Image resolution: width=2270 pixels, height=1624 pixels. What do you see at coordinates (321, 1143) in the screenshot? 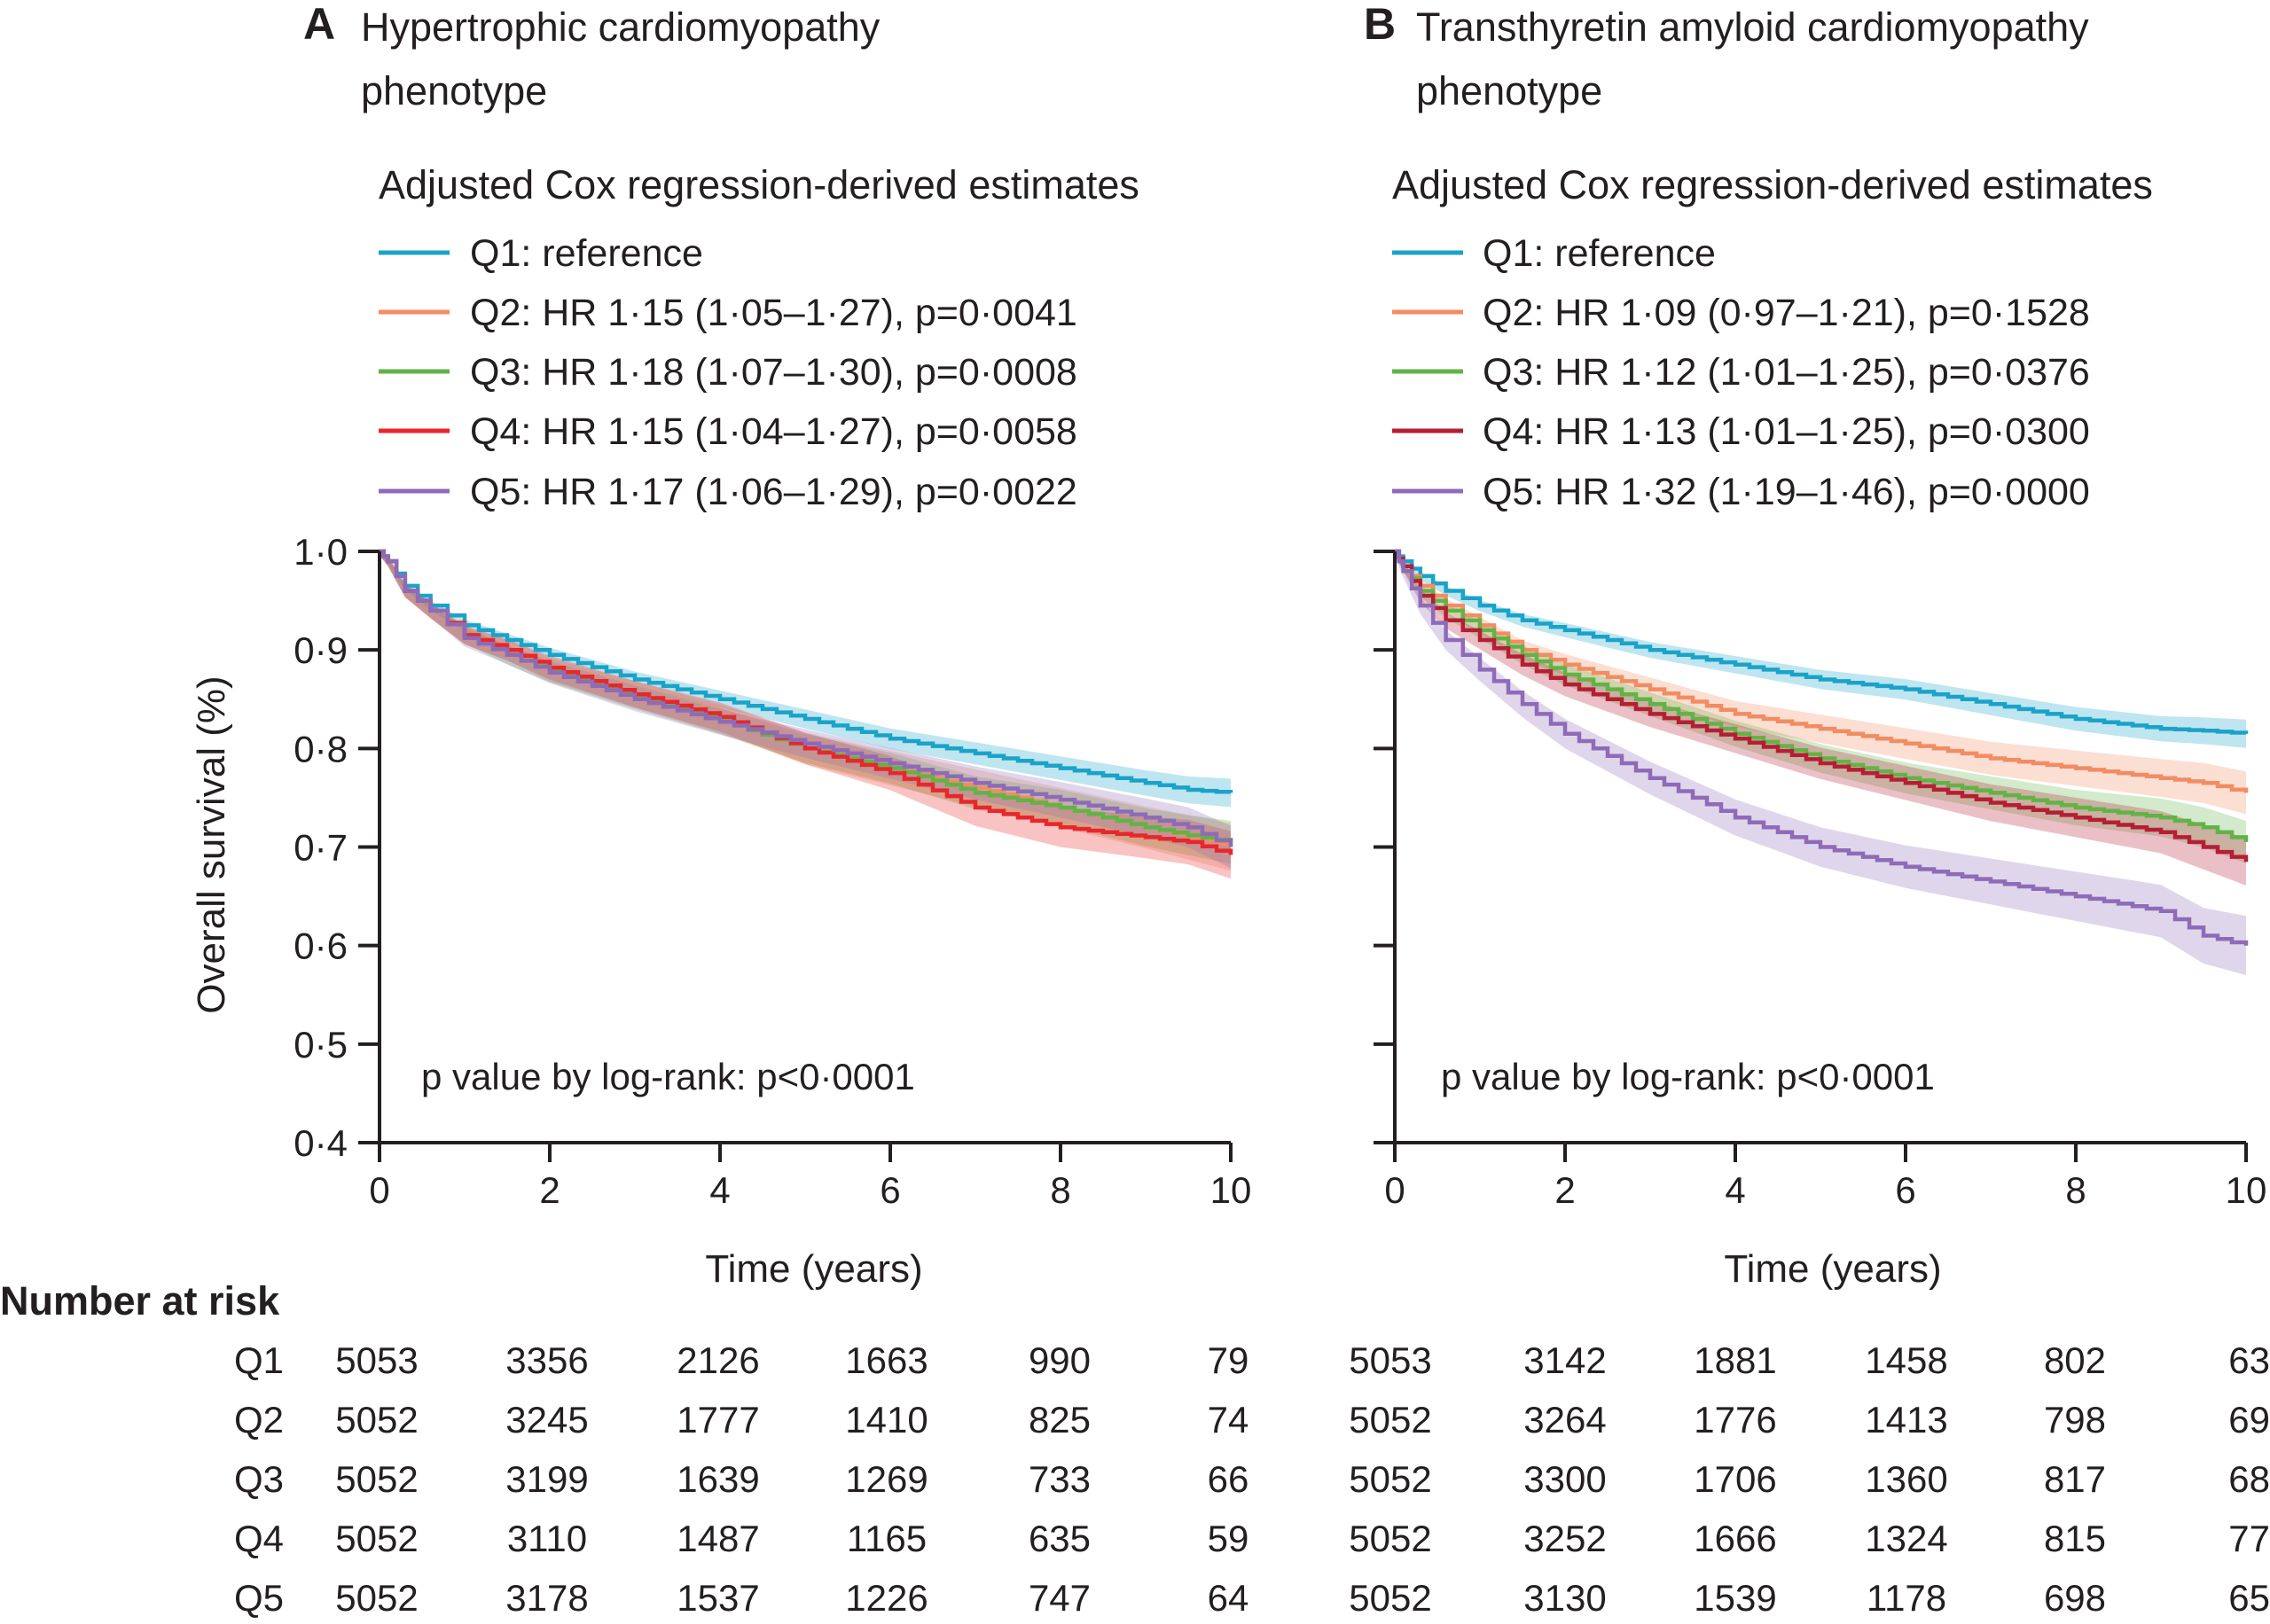
I see `panel-a-y-tick-label: 0·4` at bounding box center [321, 1143].